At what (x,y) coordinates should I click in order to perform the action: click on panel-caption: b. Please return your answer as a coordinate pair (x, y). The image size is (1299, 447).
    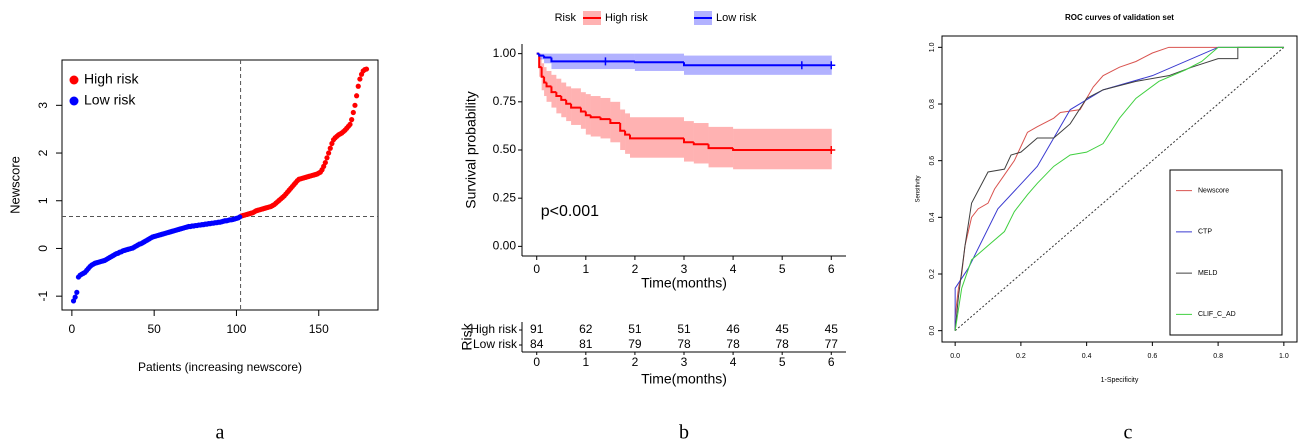
    Looking at the image, I should click on (684, 433).